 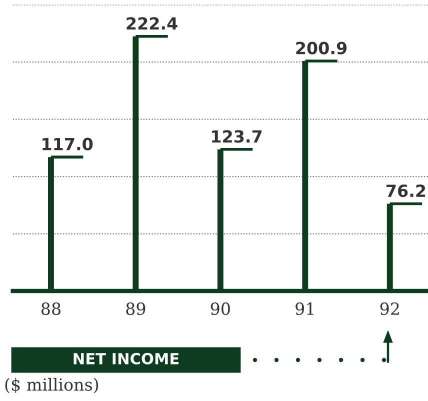 I want to click on data-label: 123.7, so click(x=237, y=136).